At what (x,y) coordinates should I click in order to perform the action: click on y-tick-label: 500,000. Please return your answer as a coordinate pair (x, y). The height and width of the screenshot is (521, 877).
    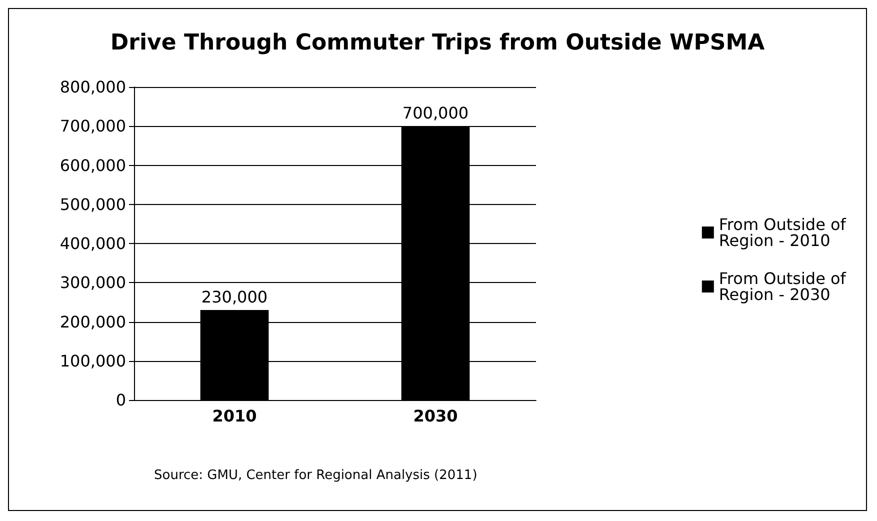
    Looking at the image, I should click on (93, 204).